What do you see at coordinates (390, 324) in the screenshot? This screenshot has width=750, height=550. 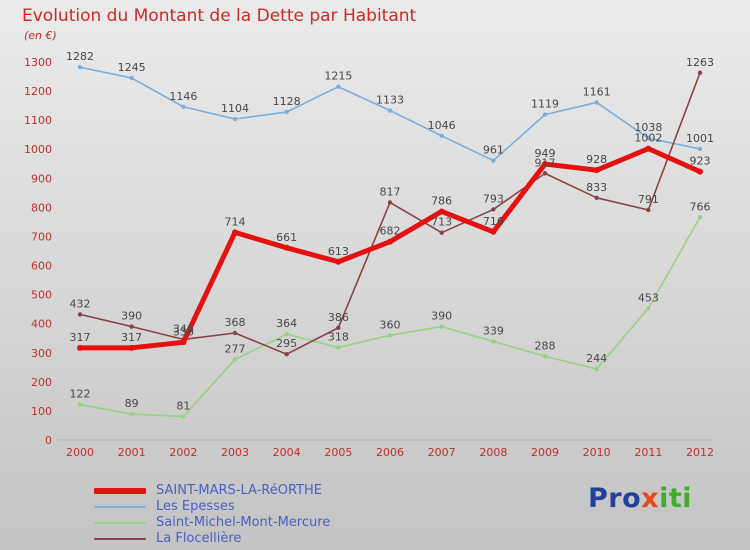 I see `svg-text: 360` at bounding box center [390, 324].